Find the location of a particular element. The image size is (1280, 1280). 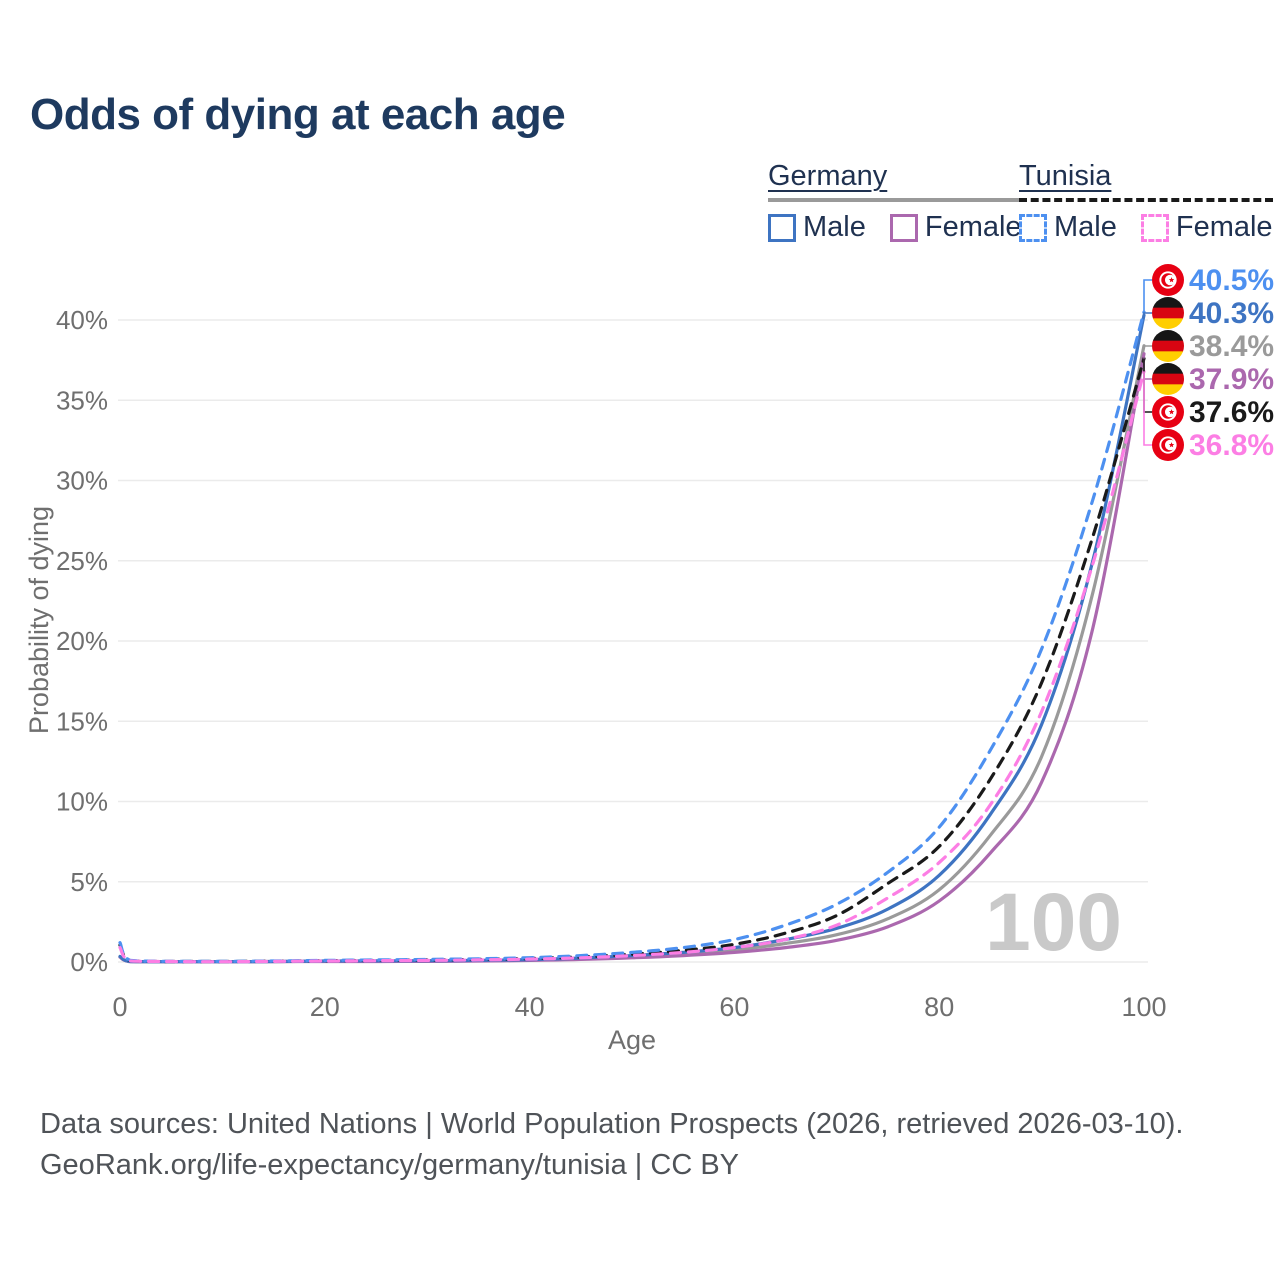

y-tick-15: 15% is located at coordinates (82, 721).